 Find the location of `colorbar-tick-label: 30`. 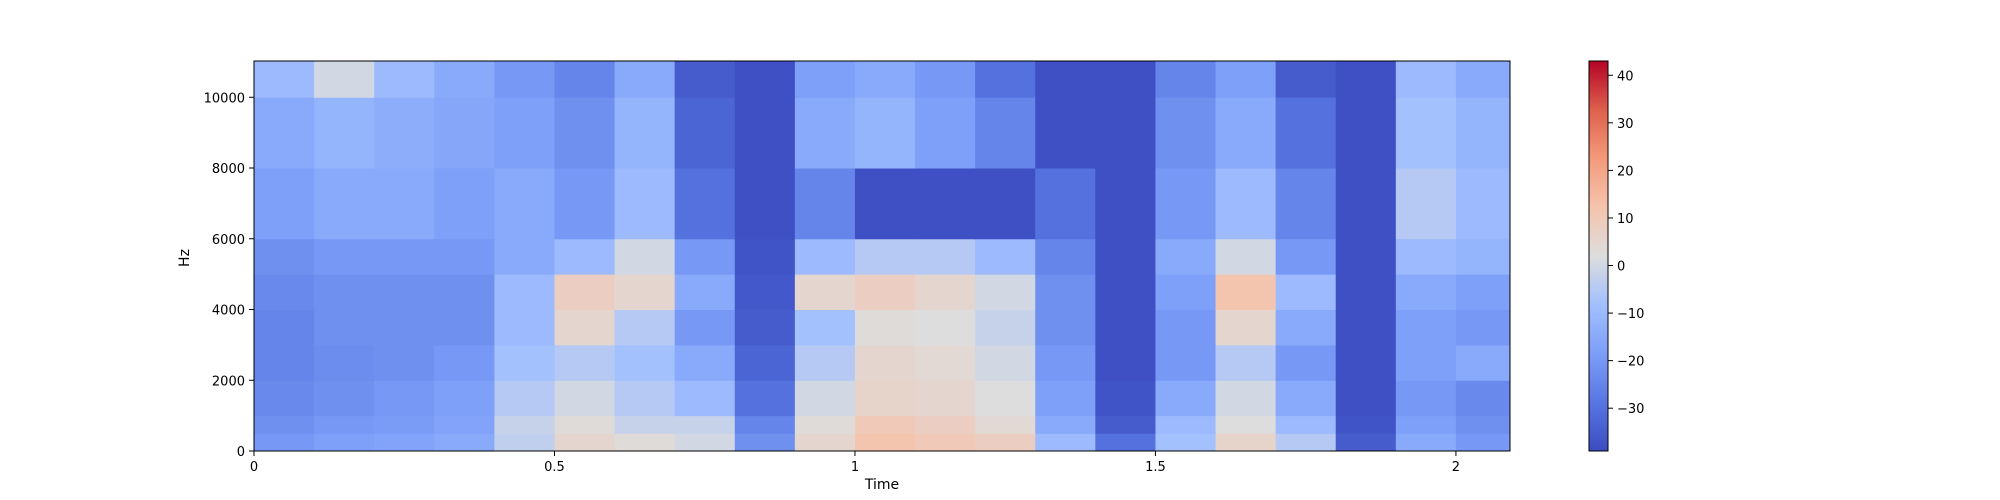

colorbar-tick-label: 30 is located at coordinates (1625, 124).